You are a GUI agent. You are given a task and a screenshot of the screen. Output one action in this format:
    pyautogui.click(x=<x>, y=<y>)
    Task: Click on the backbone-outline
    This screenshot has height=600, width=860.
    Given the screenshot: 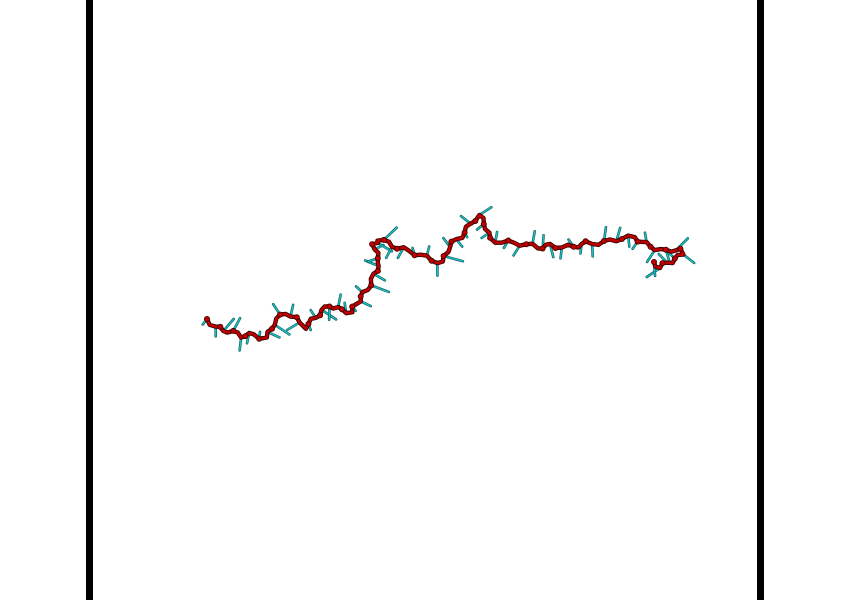 What is the action you would take?
    pyautogui.click(x=445, y=277)
    